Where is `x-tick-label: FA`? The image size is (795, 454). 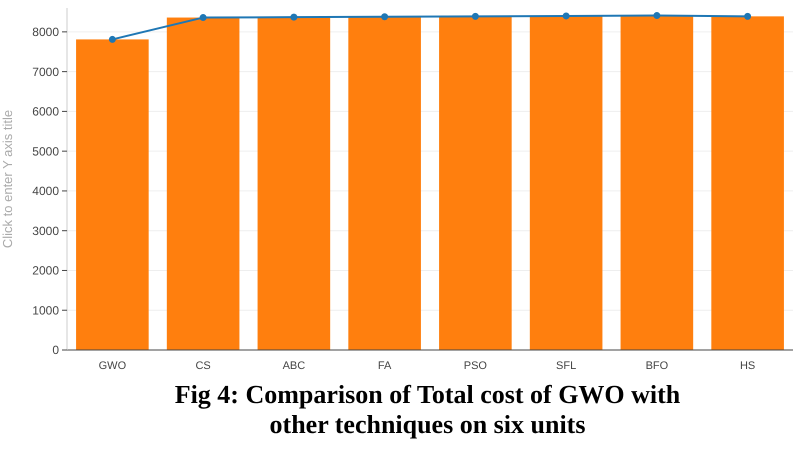 x-tick-label: FA is located at coordinates (385, 366).